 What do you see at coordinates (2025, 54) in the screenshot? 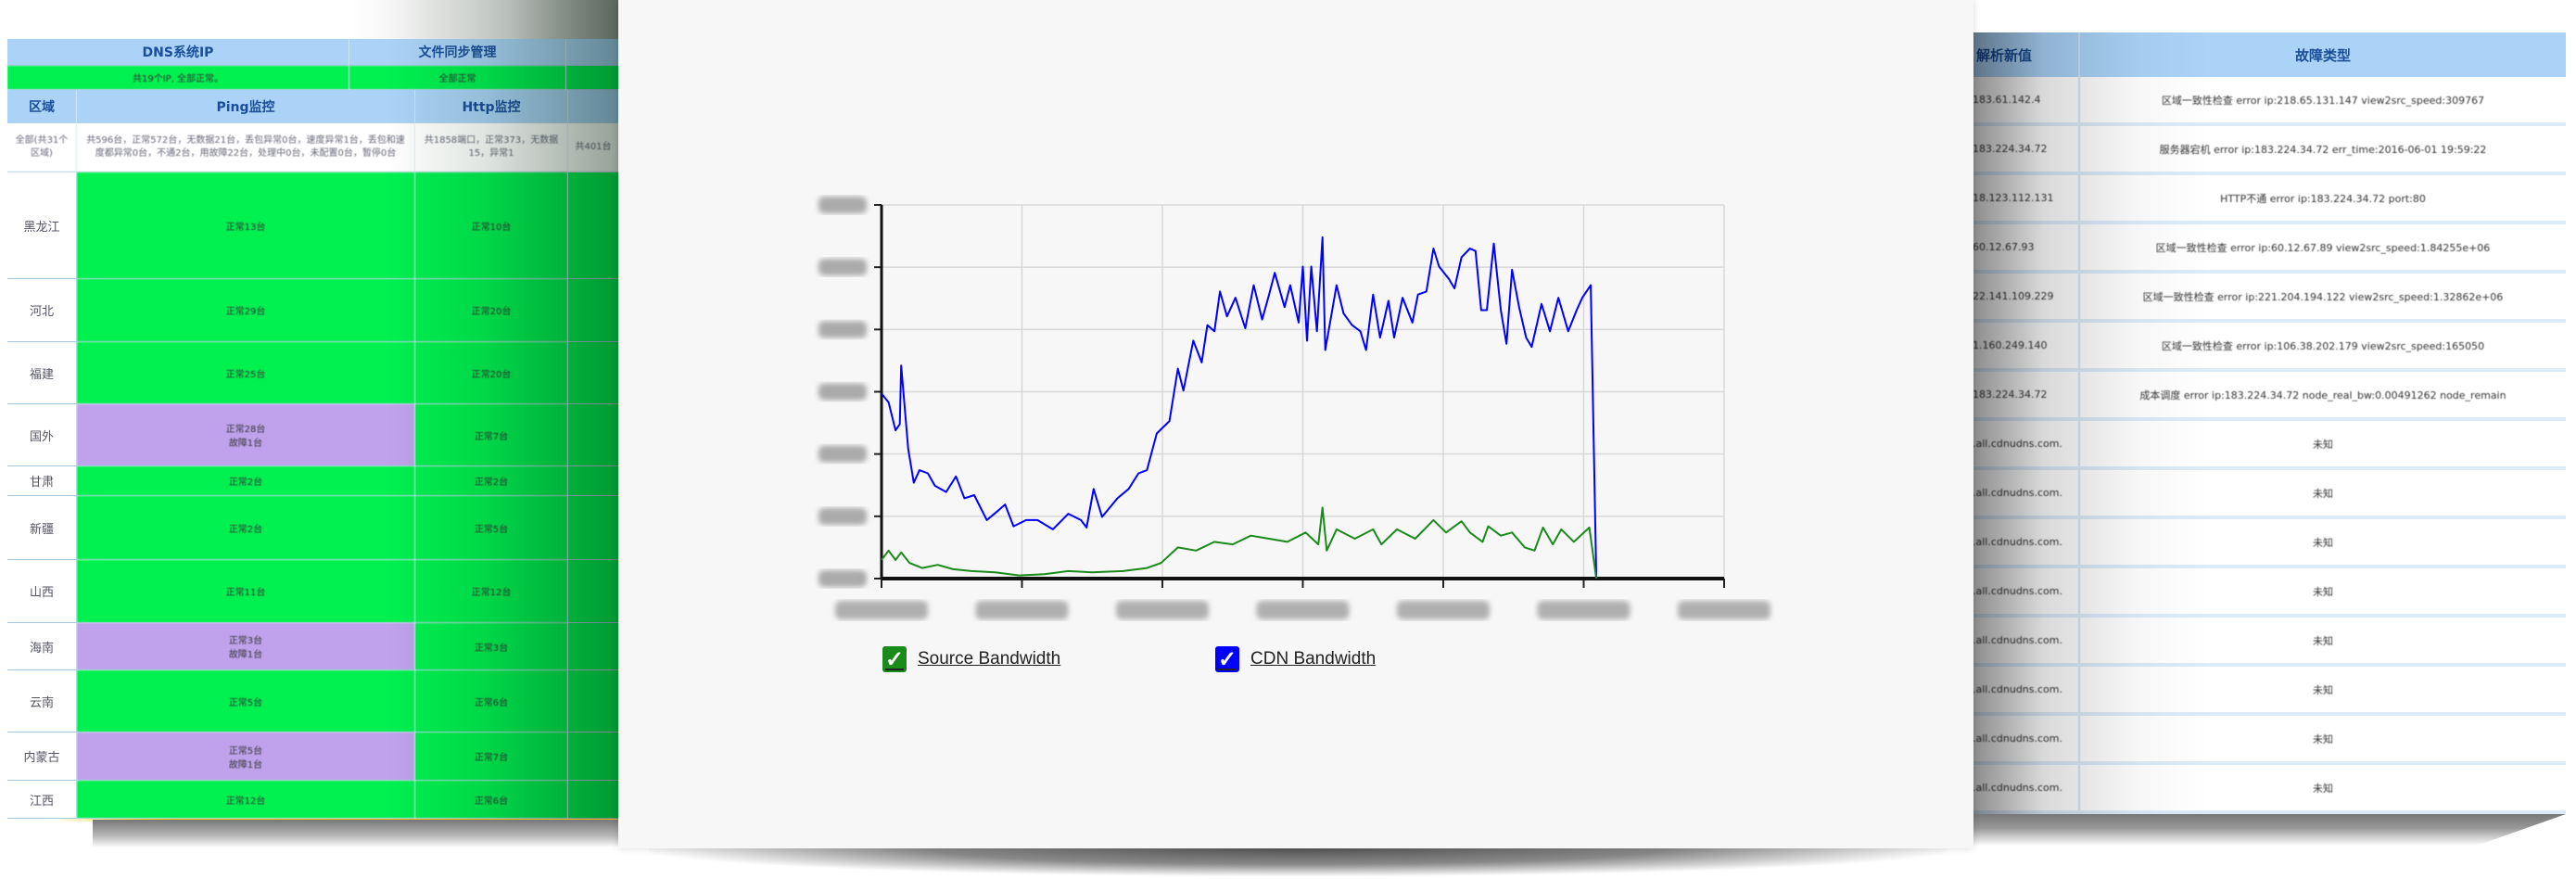
I see `header-resolved-value: 解析新值` at bounding box center [2025, 54].